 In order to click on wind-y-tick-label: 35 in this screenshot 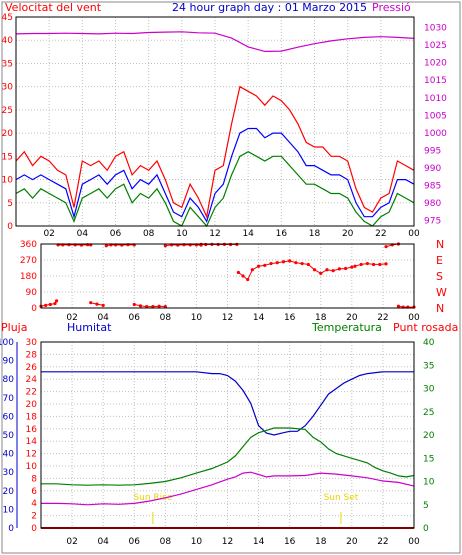, I will do `click(7, 64)`.